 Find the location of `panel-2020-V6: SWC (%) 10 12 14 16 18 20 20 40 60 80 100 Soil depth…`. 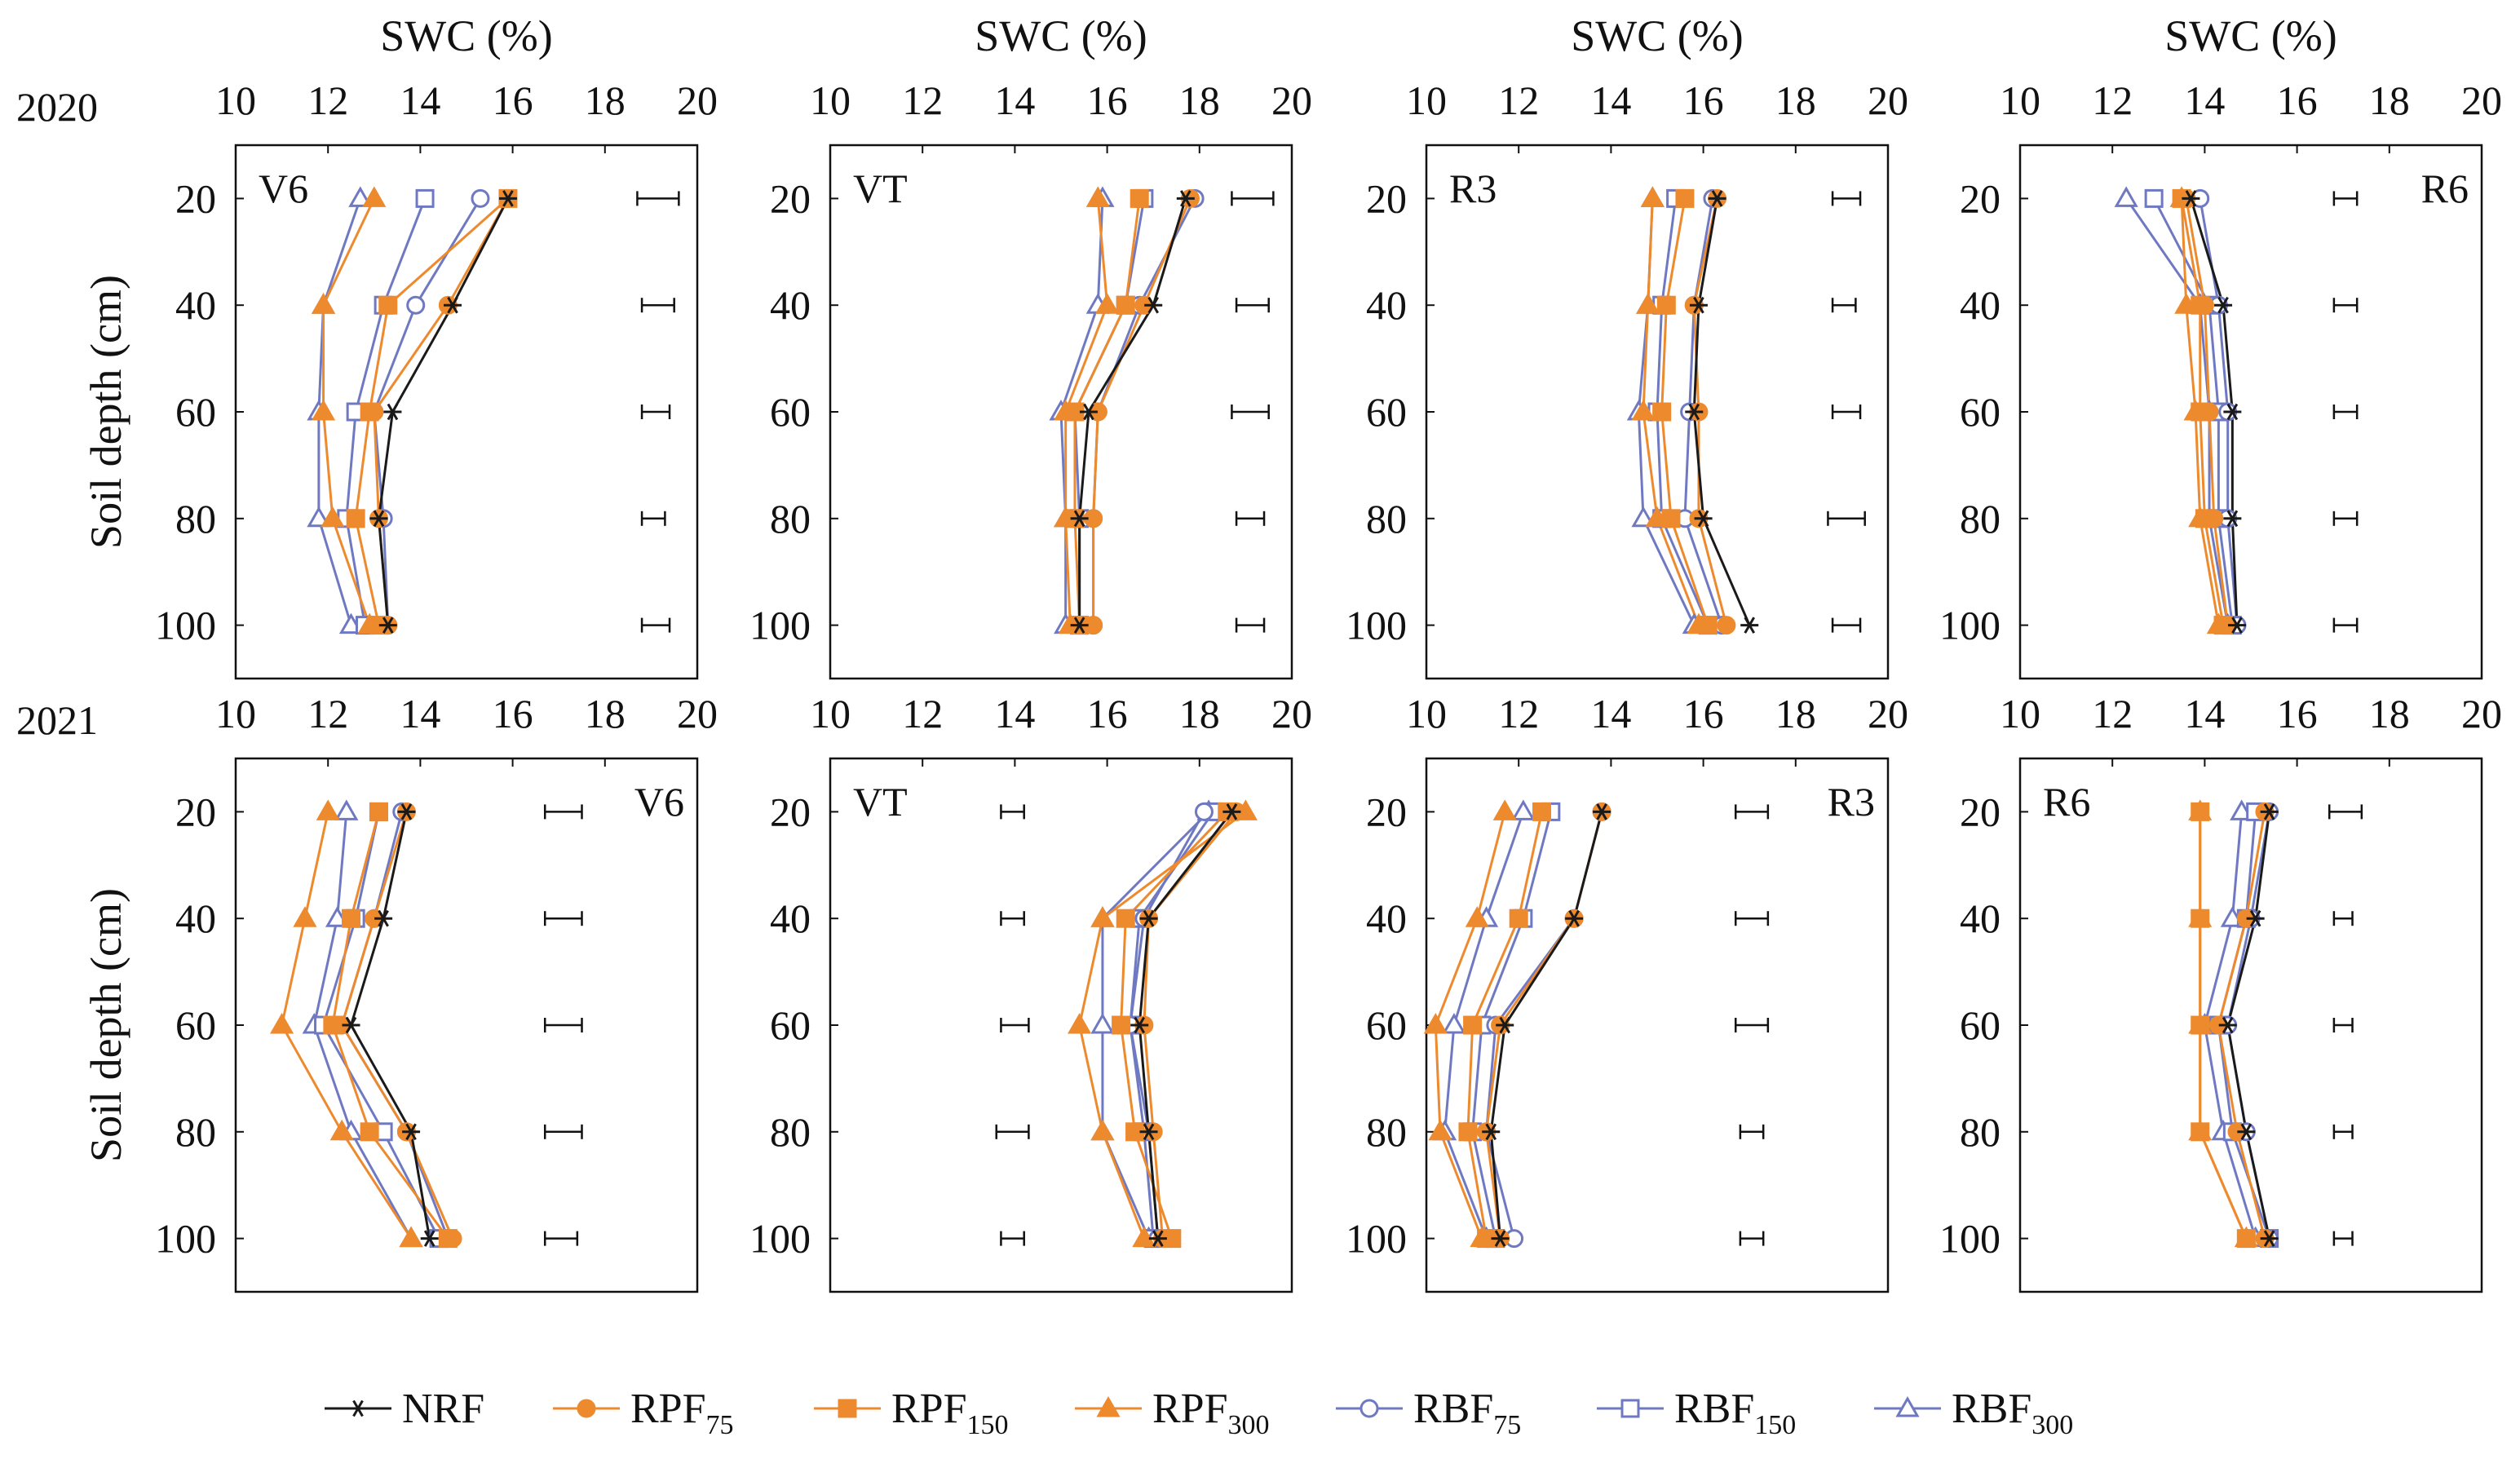

panel-2020-V6: SWC (%) 10 12 14 16 18 20 20 40 60 80 100 Soil depth… is located at coordinates (400, 345).